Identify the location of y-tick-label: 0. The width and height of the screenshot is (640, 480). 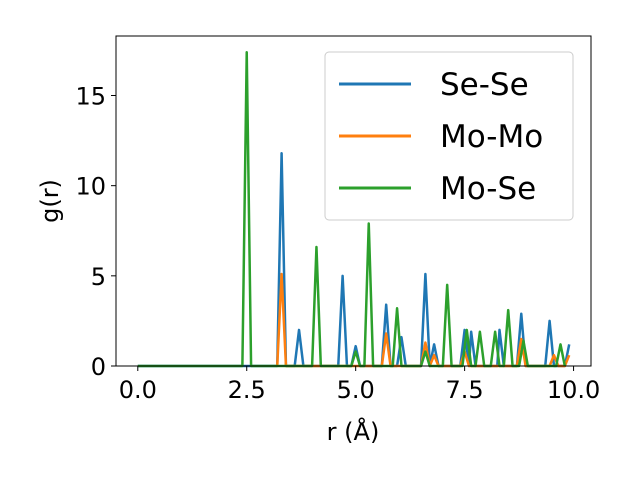
(98, 367).